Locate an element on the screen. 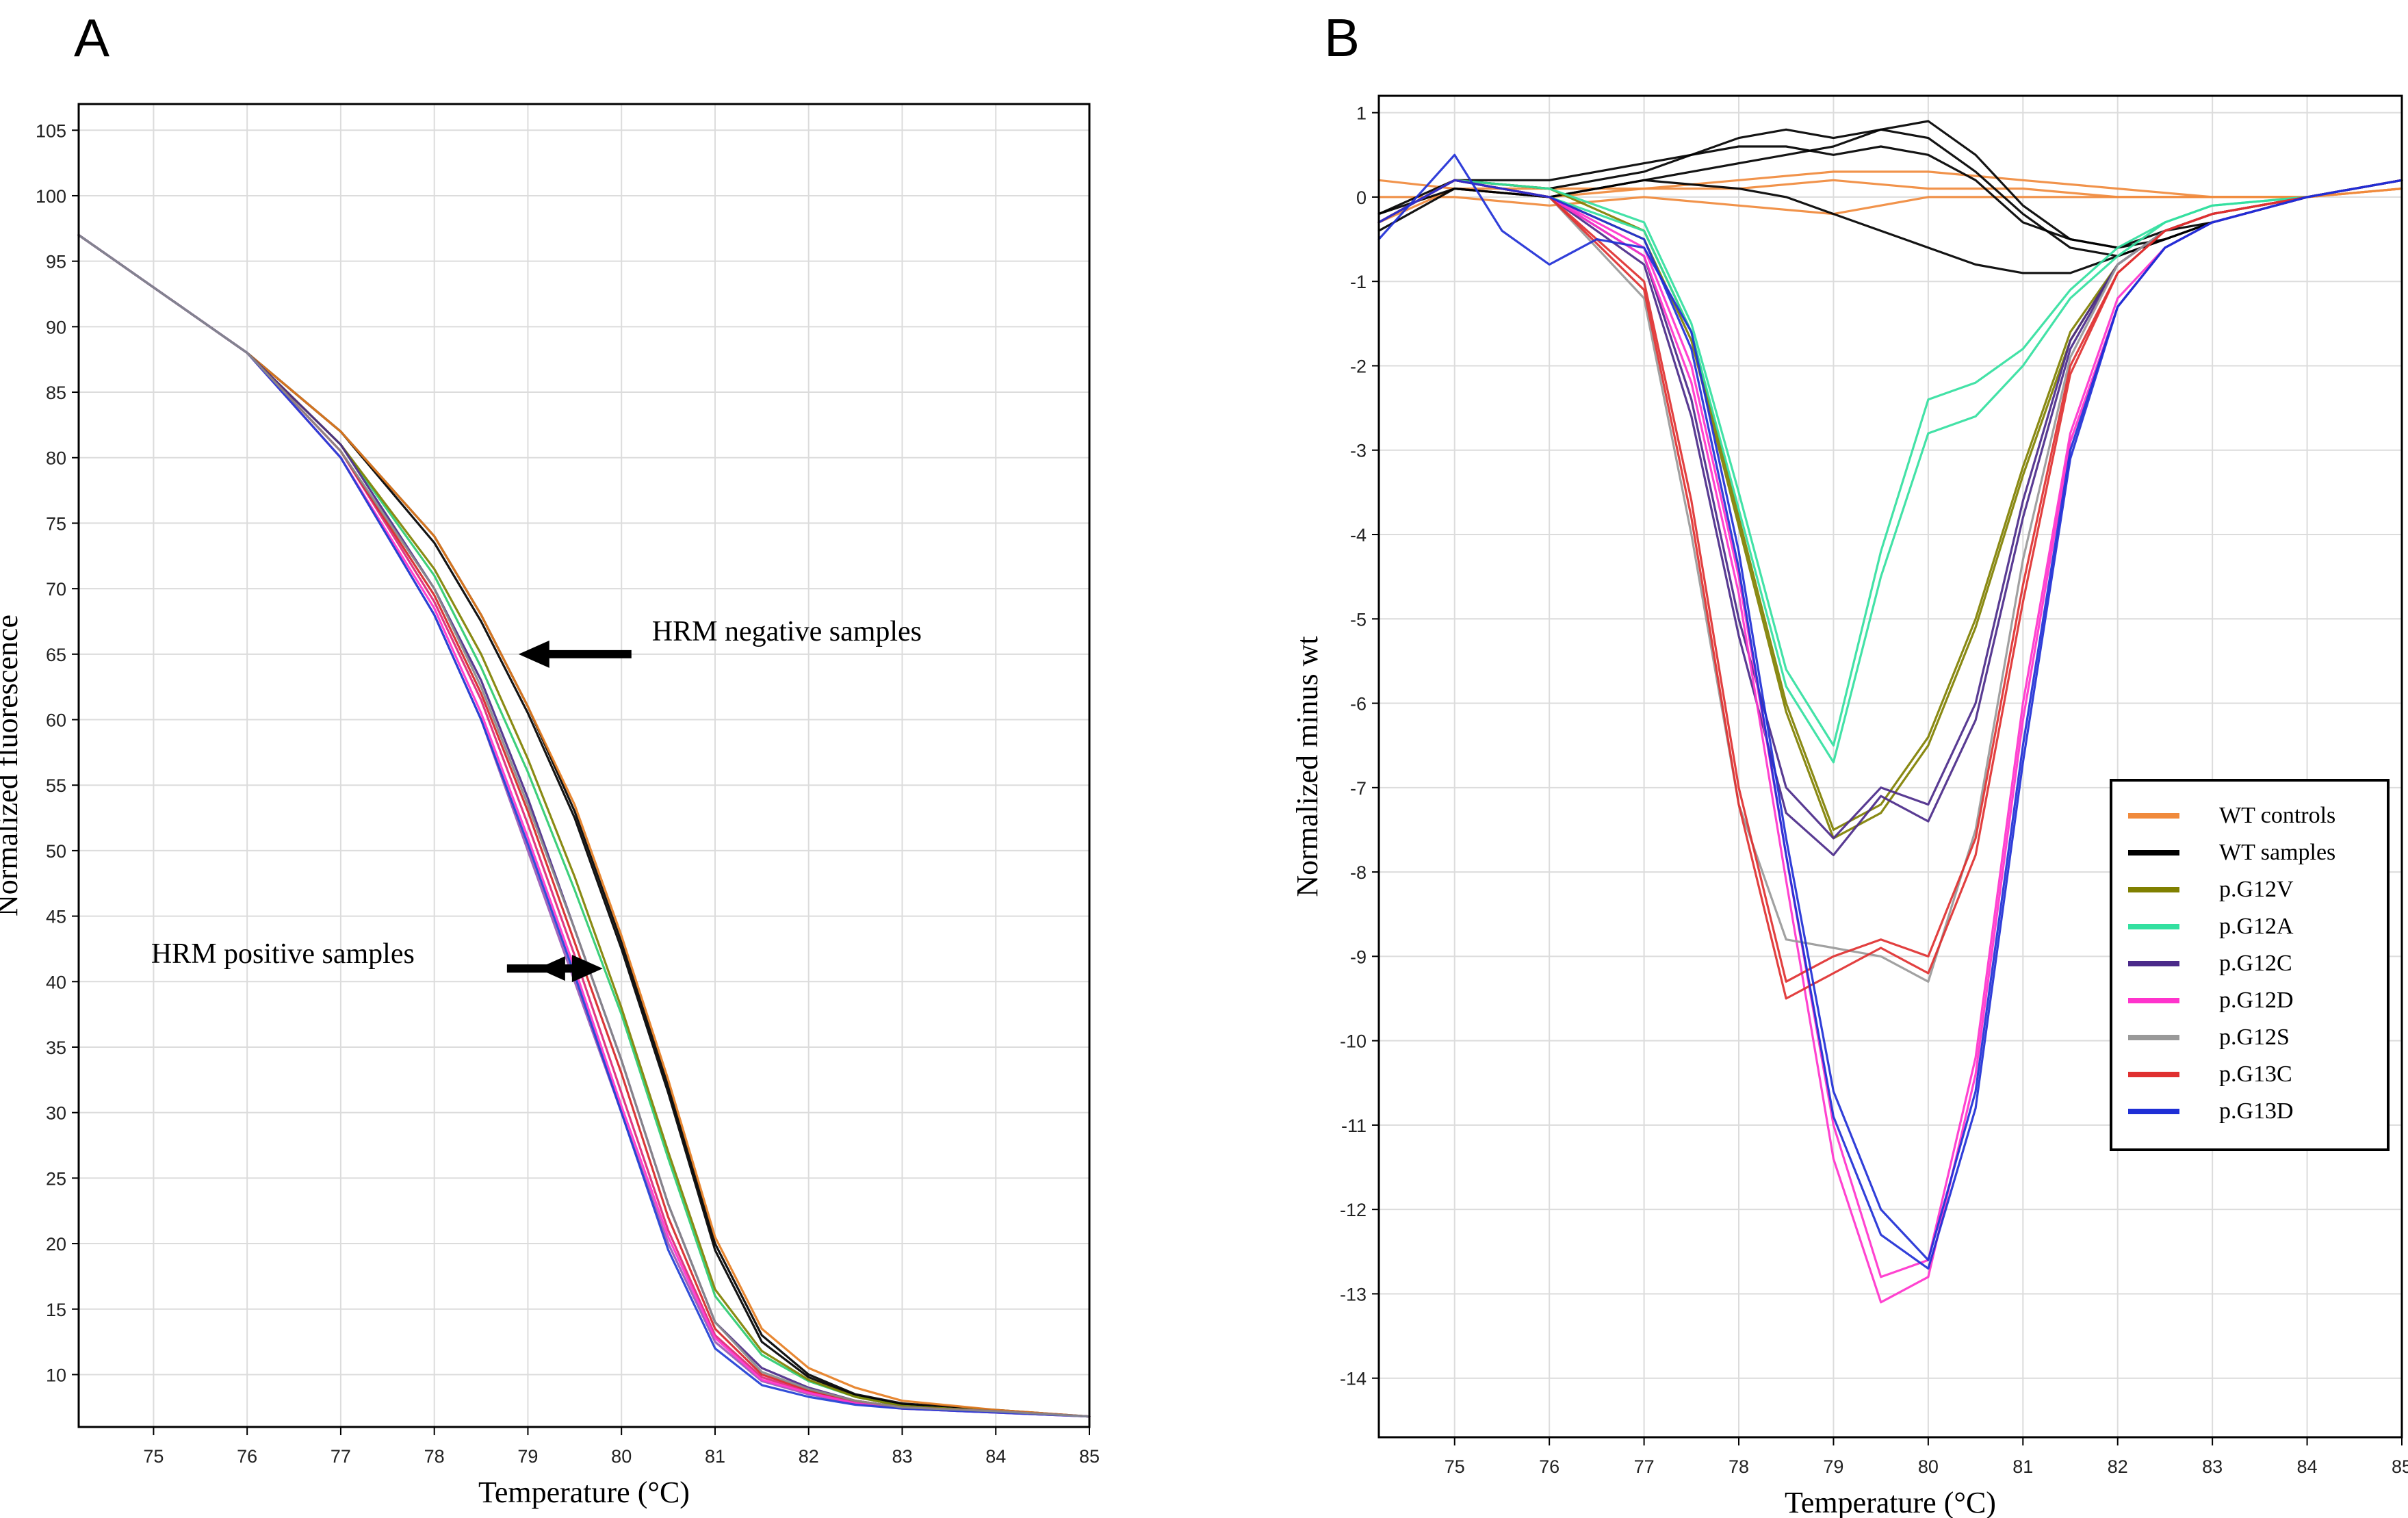 The image size is (2408, 1518). y-tick-label: -14 is located at coordinates (1353, 1379).